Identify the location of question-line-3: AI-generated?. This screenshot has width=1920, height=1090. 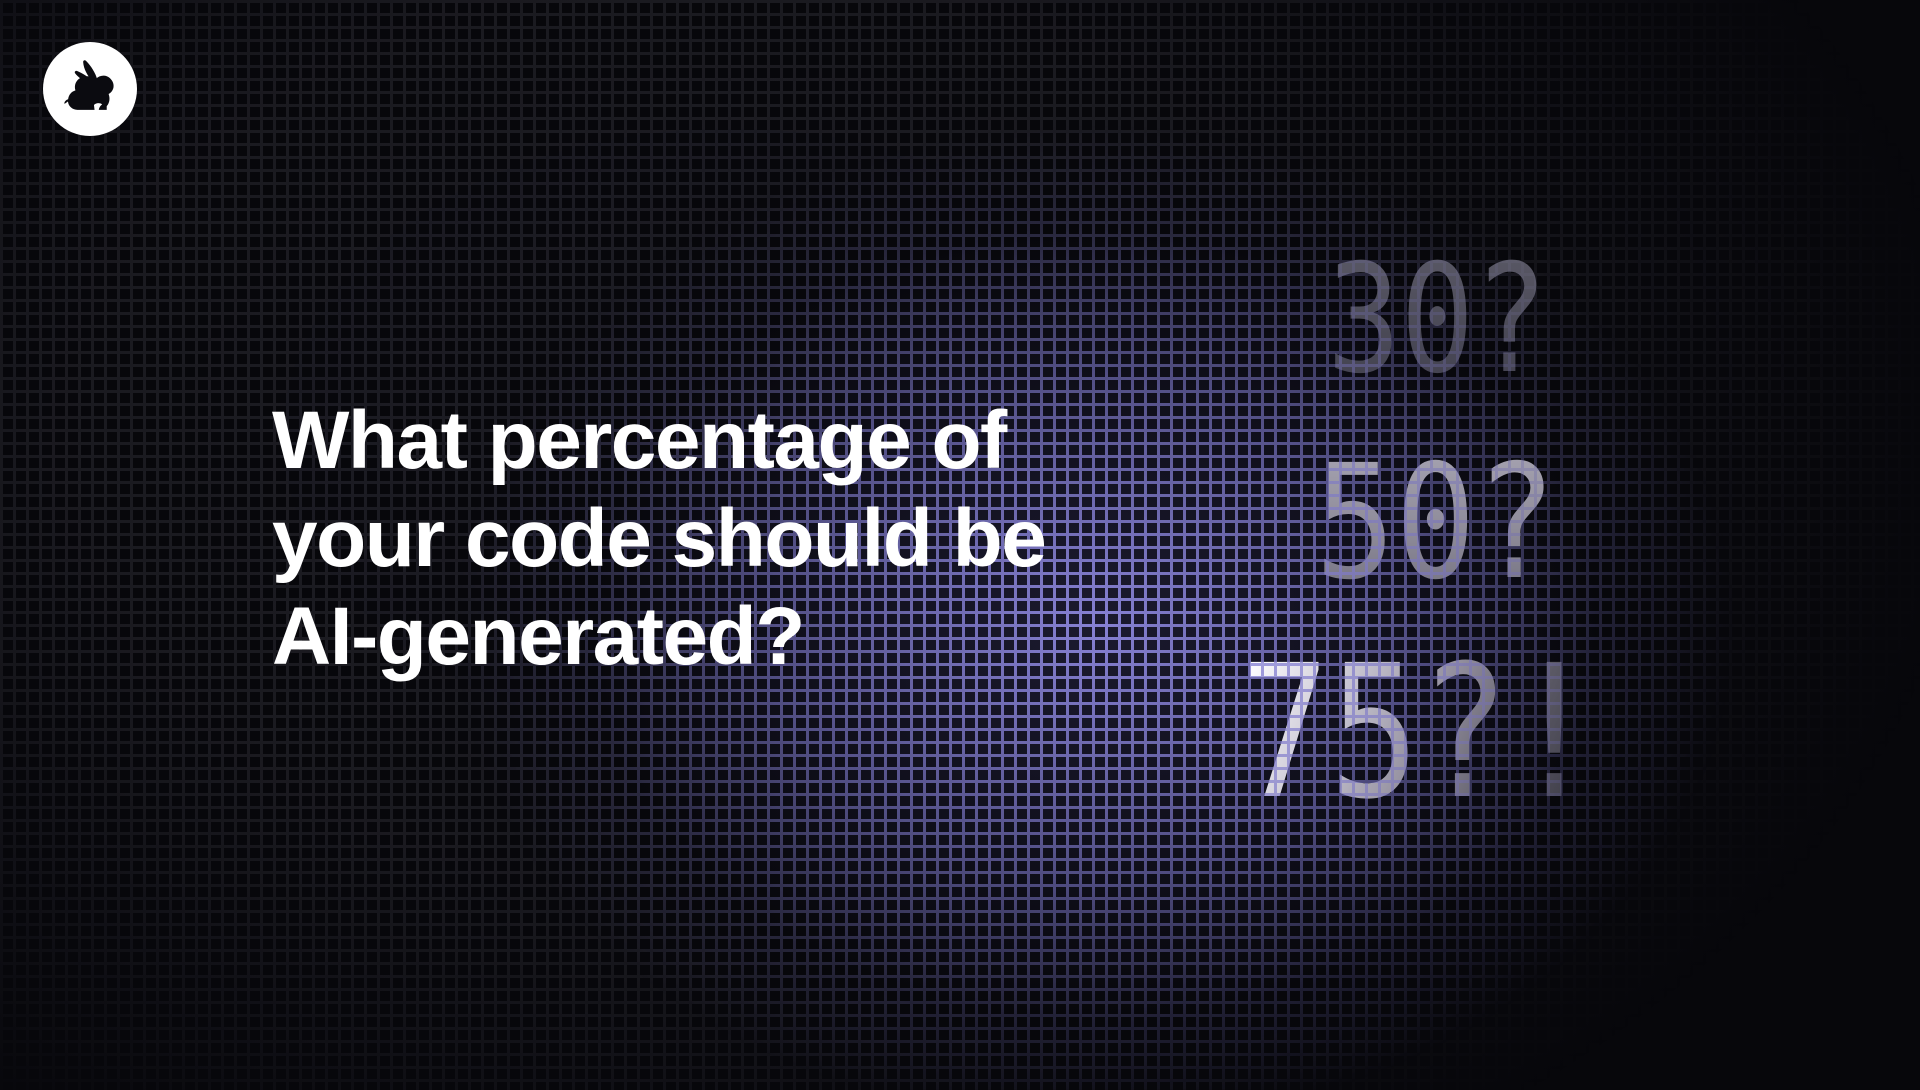
(538, 636).